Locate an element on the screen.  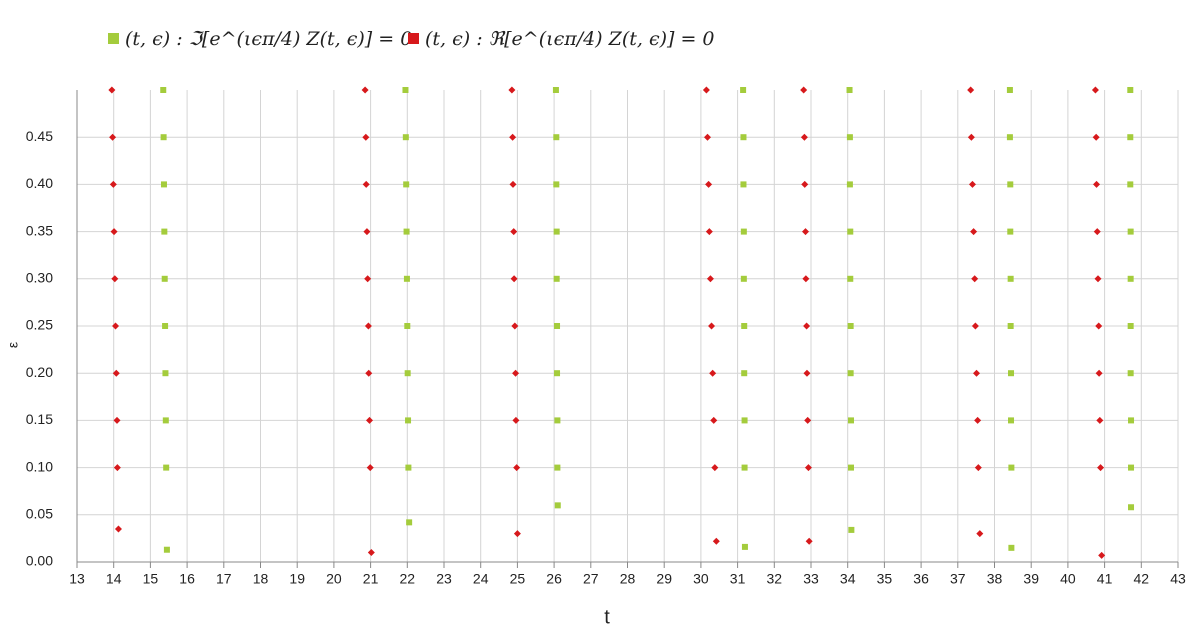
x-tick-label: 37 is located at coordinates (958, 579).